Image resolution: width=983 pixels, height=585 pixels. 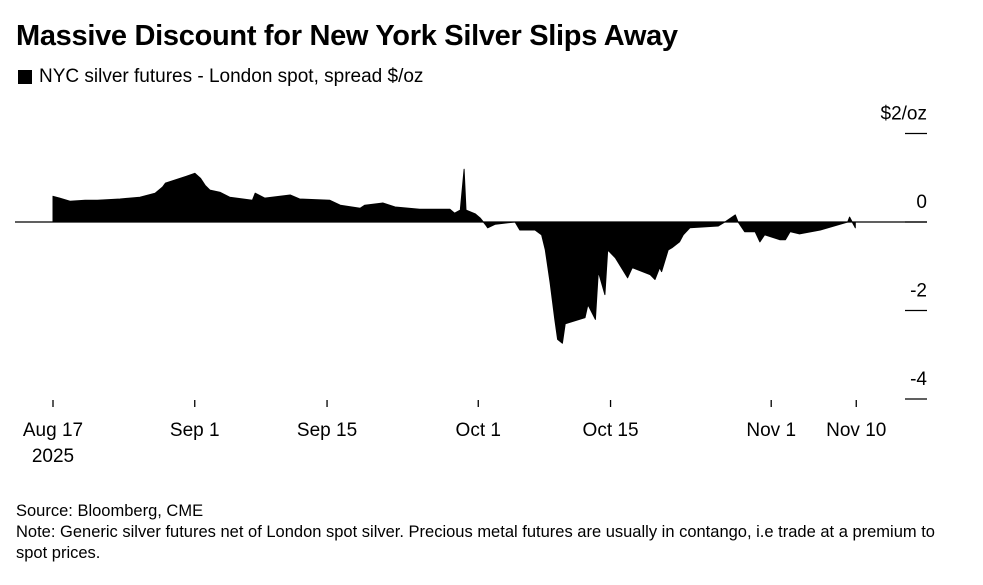 What do you see at coordinates (771, 430) in the screenshot?
I see `x-tick-label: Nov 1` at bounding box center [771, 430].